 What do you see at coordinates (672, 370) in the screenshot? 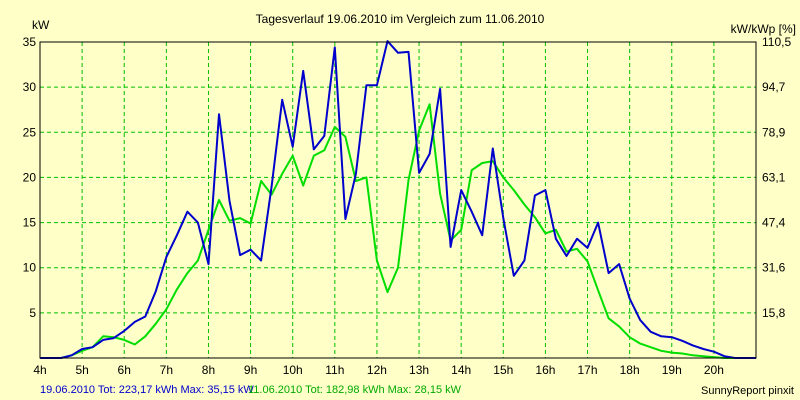
I see `x-tick-label: 19h` at bounding box center [672, 370].